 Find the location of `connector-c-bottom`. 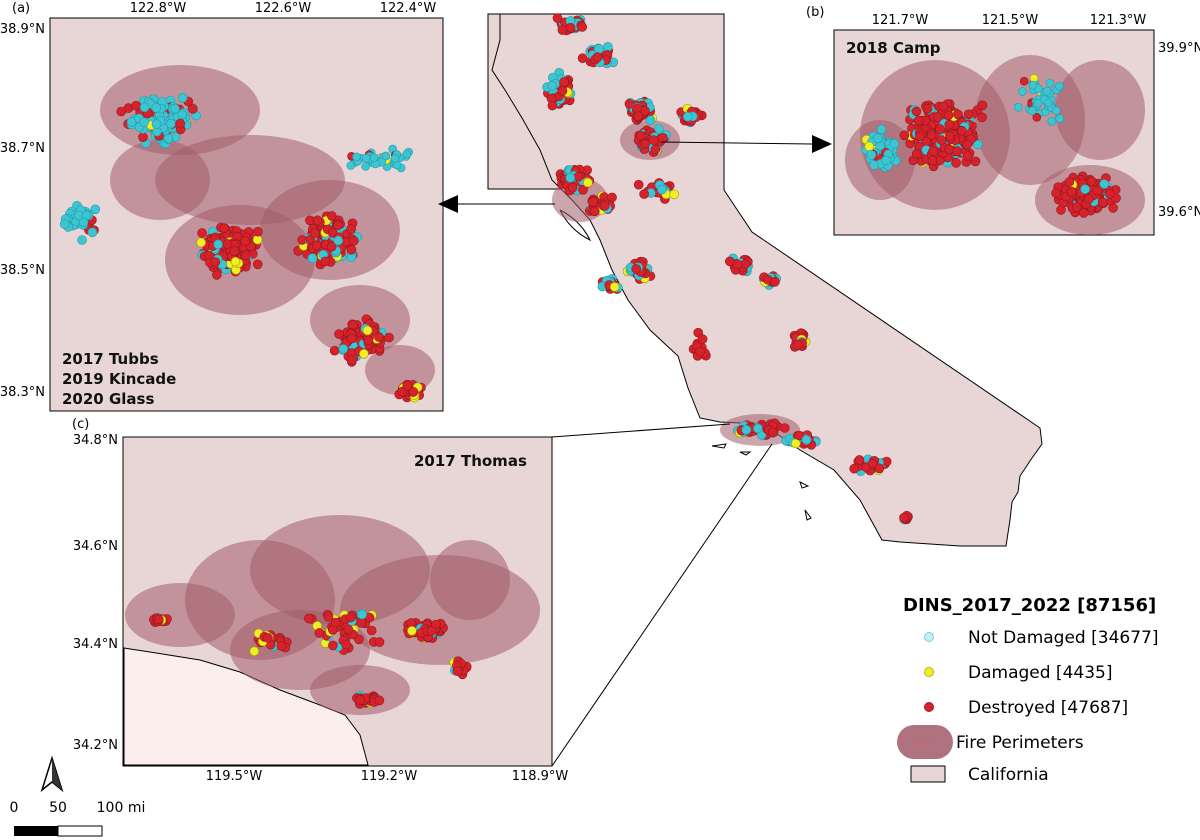

connector-c-bottom is located at coordinates (662, 605).